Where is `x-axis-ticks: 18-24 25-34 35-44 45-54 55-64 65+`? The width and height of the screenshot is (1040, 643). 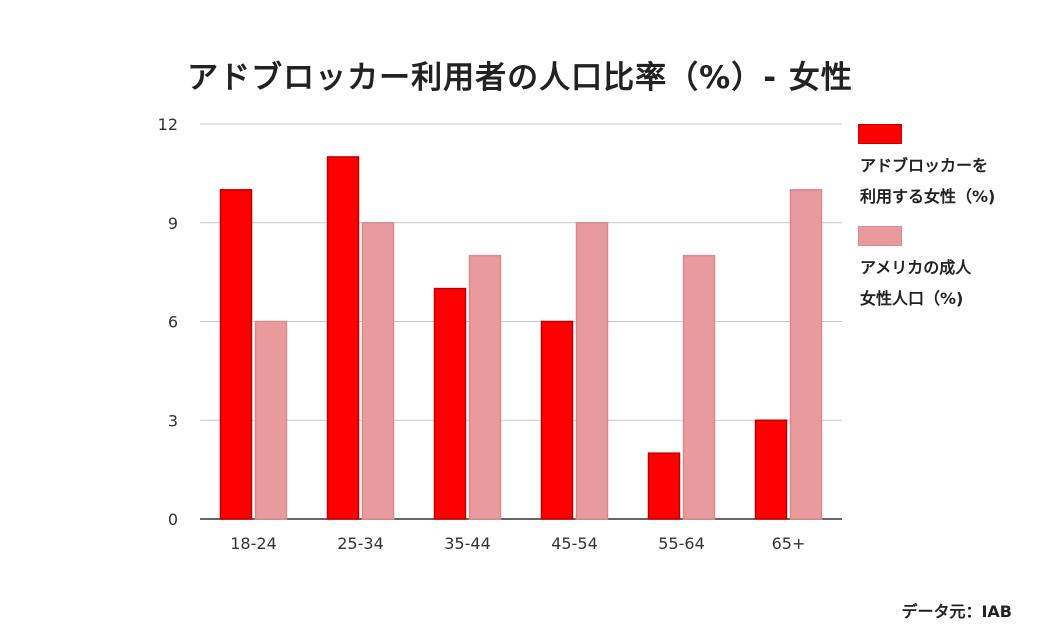 x-axis-ticks: 18-24 25-34 35-44 45-54 55-64 65+ is located at coordinates (517, 543).